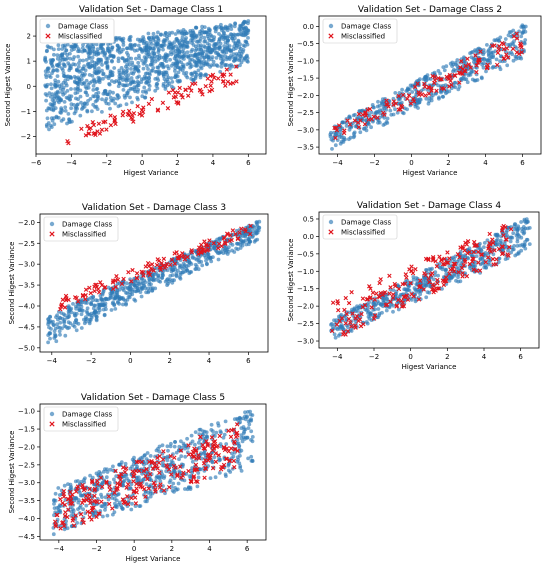 The image size is (550, 576). What do you see at coordinates (26, 307) in the screenshot?
I see `y-tick-label: −4.0` at bounding box center [26, 307].